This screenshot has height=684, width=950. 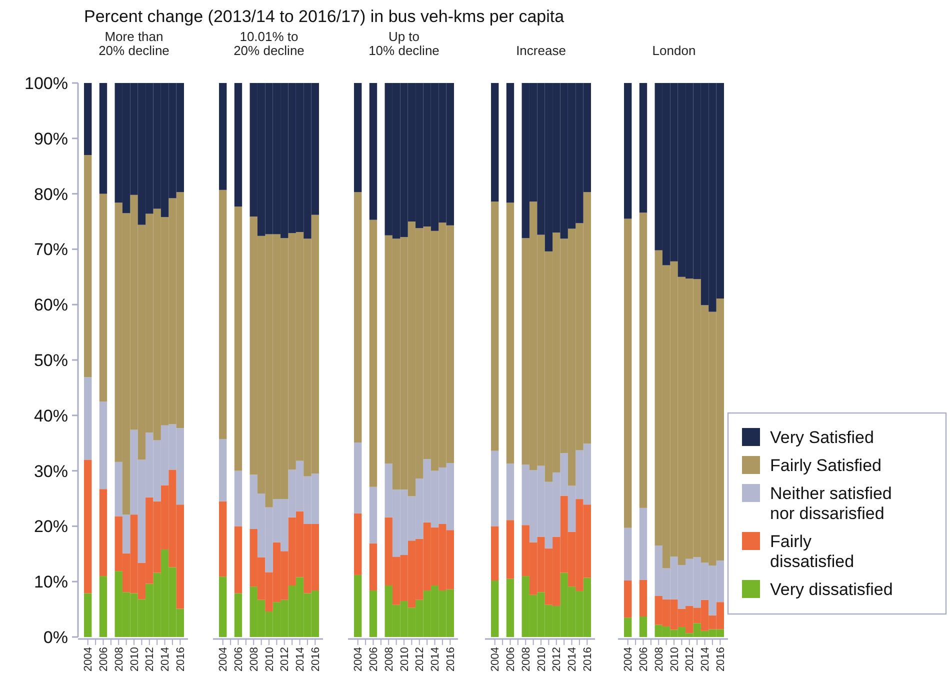 I want to click on y-tick-label: 30%, so click(x=51, y=471).